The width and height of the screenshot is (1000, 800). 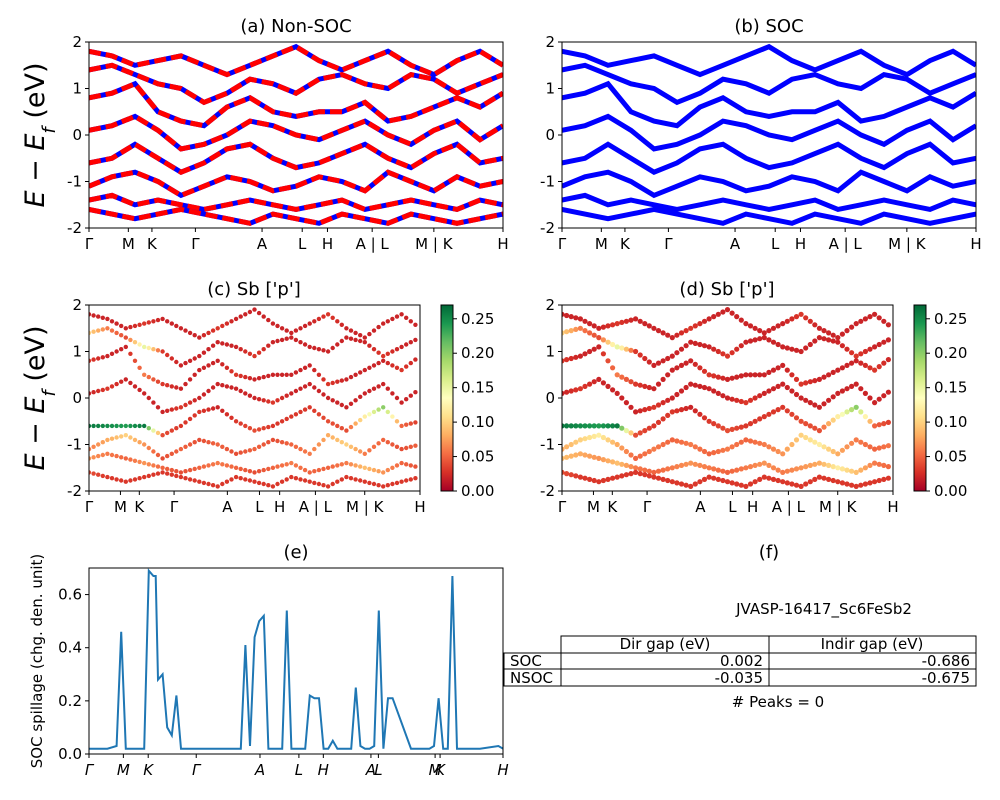 What do you see at coordinates (647, 507) in the screenshot?
I see `panel-d-xtick-label: Γ` at bounding box center [647, 507].